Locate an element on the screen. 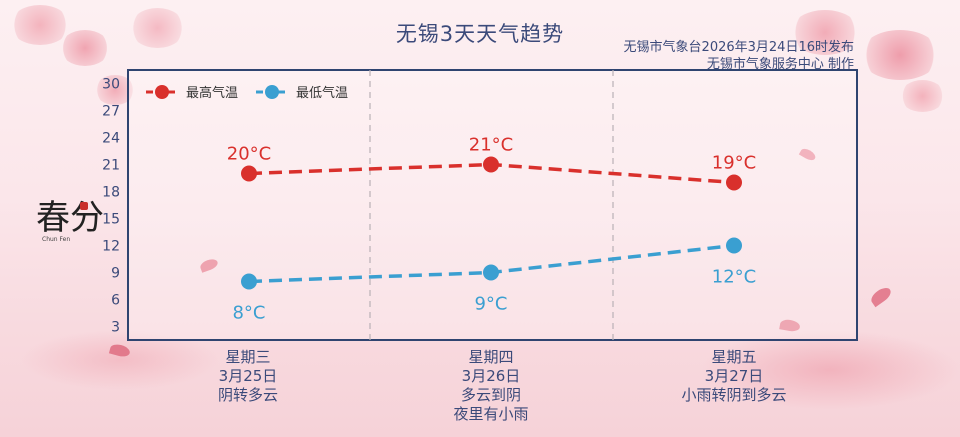  day-column: 星期四 3月26日 多云到阴 夜里有小雨 is located at coordinates (491, 386).